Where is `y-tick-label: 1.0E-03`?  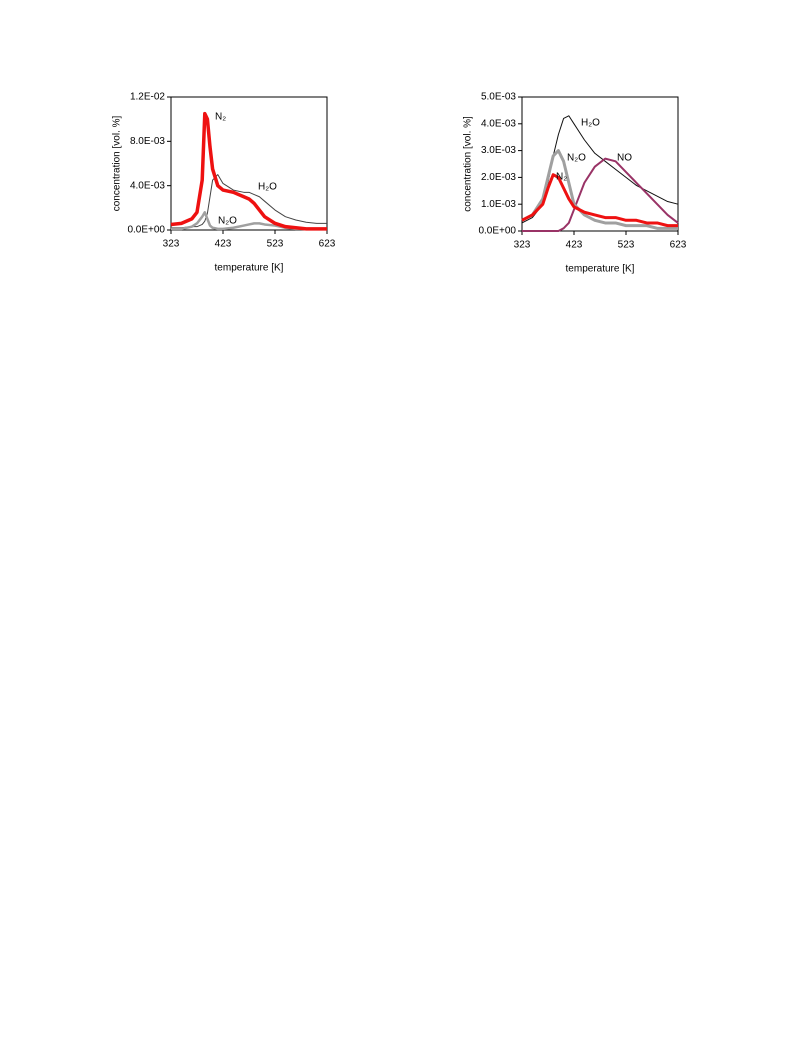 y-tick-label: 1.0E-03 is located at coordinates (498, 204).